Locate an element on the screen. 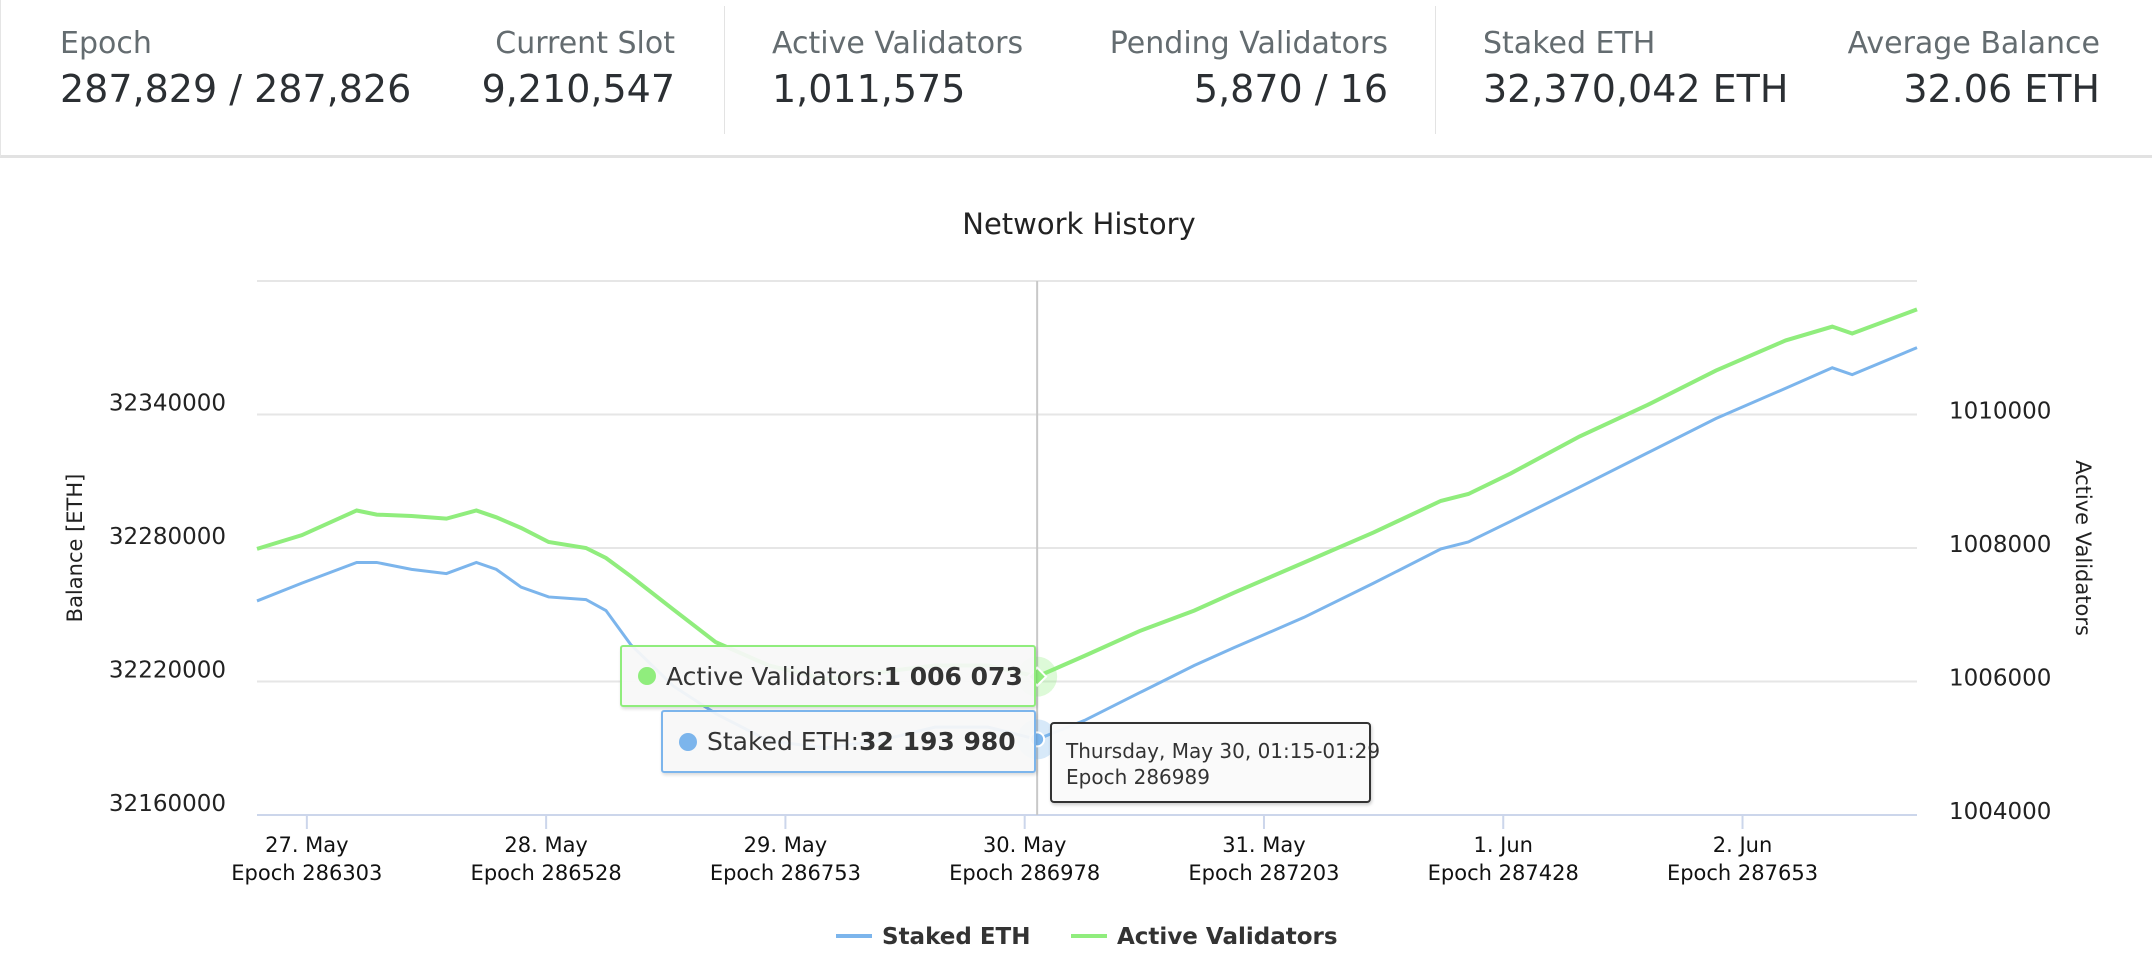  stat-value: 32,370,042 ETH is located at coordinates (1636, 89).